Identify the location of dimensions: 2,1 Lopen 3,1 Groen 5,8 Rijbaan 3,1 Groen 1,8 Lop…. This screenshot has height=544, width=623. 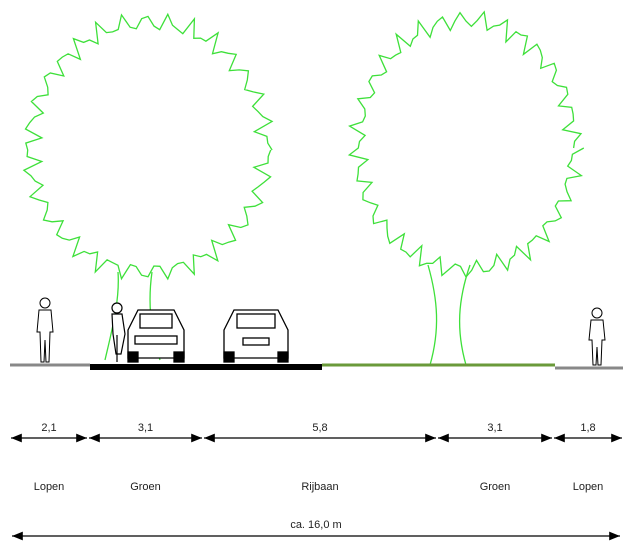
(316, 457).